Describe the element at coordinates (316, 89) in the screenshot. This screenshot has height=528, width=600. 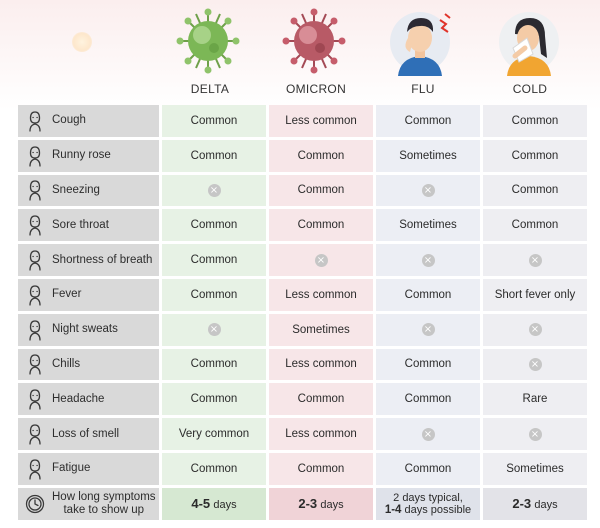
I see `column-header-omicron: OMICRON` at that location.